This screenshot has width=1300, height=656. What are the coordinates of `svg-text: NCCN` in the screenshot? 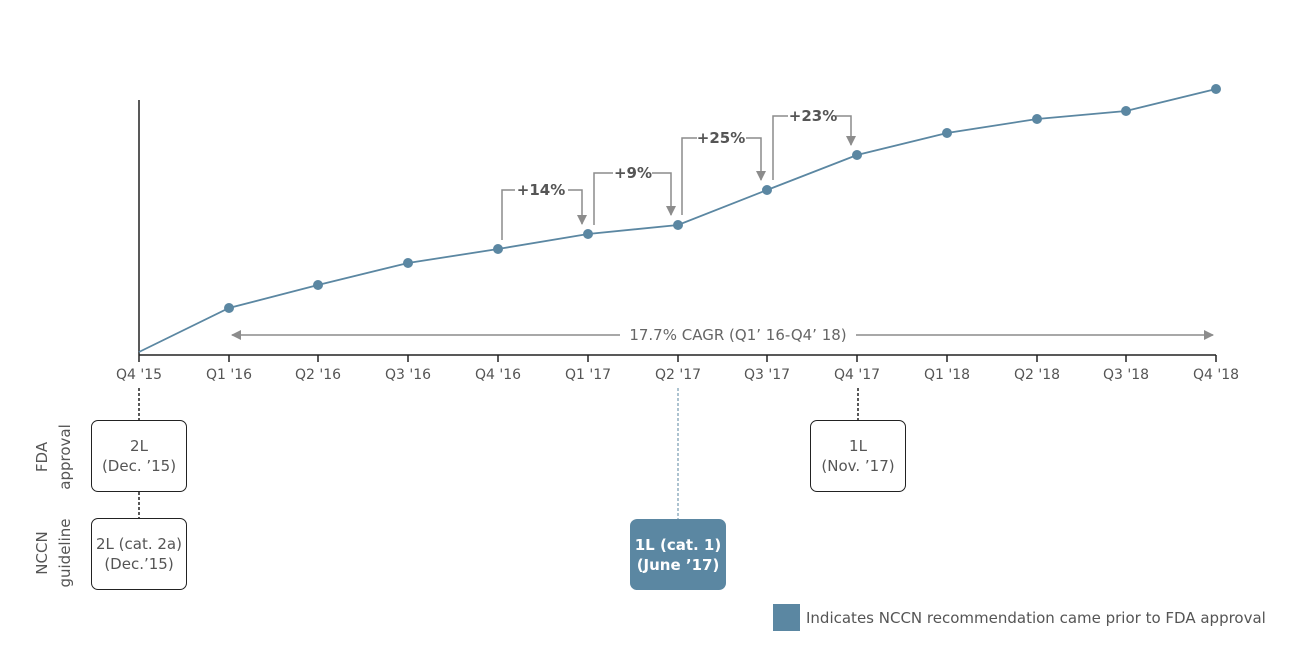 It's located at (42, 552).